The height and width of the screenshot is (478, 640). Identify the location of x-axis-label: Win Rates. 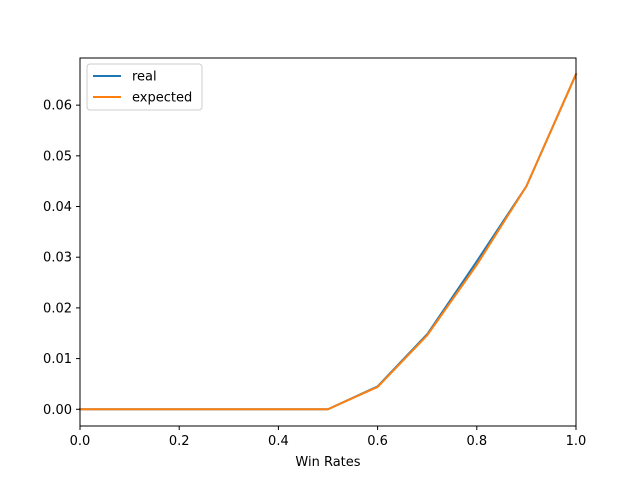
(327, 462).